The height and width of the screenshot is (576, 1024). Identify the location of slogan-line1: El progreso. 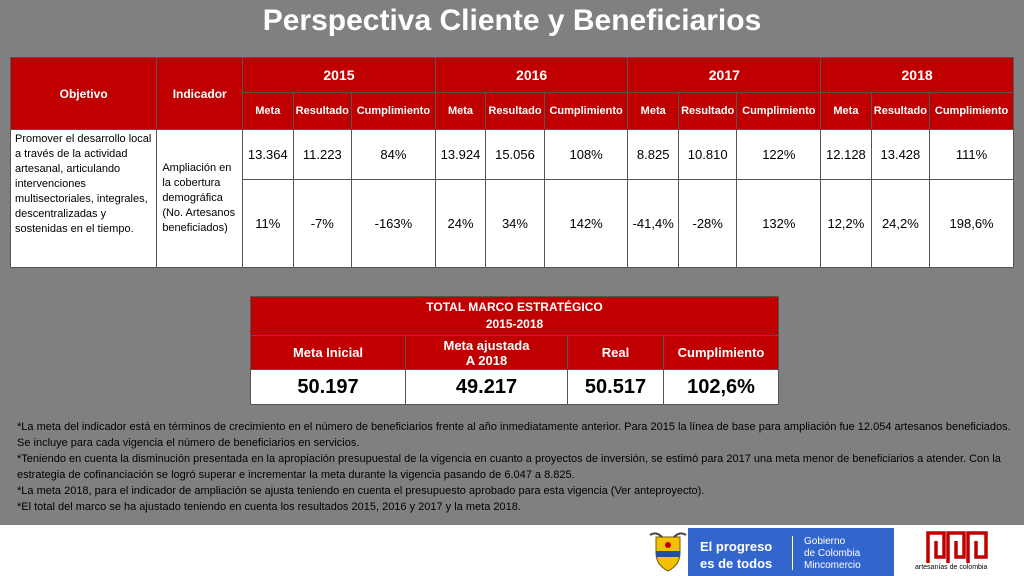
(736, 546).